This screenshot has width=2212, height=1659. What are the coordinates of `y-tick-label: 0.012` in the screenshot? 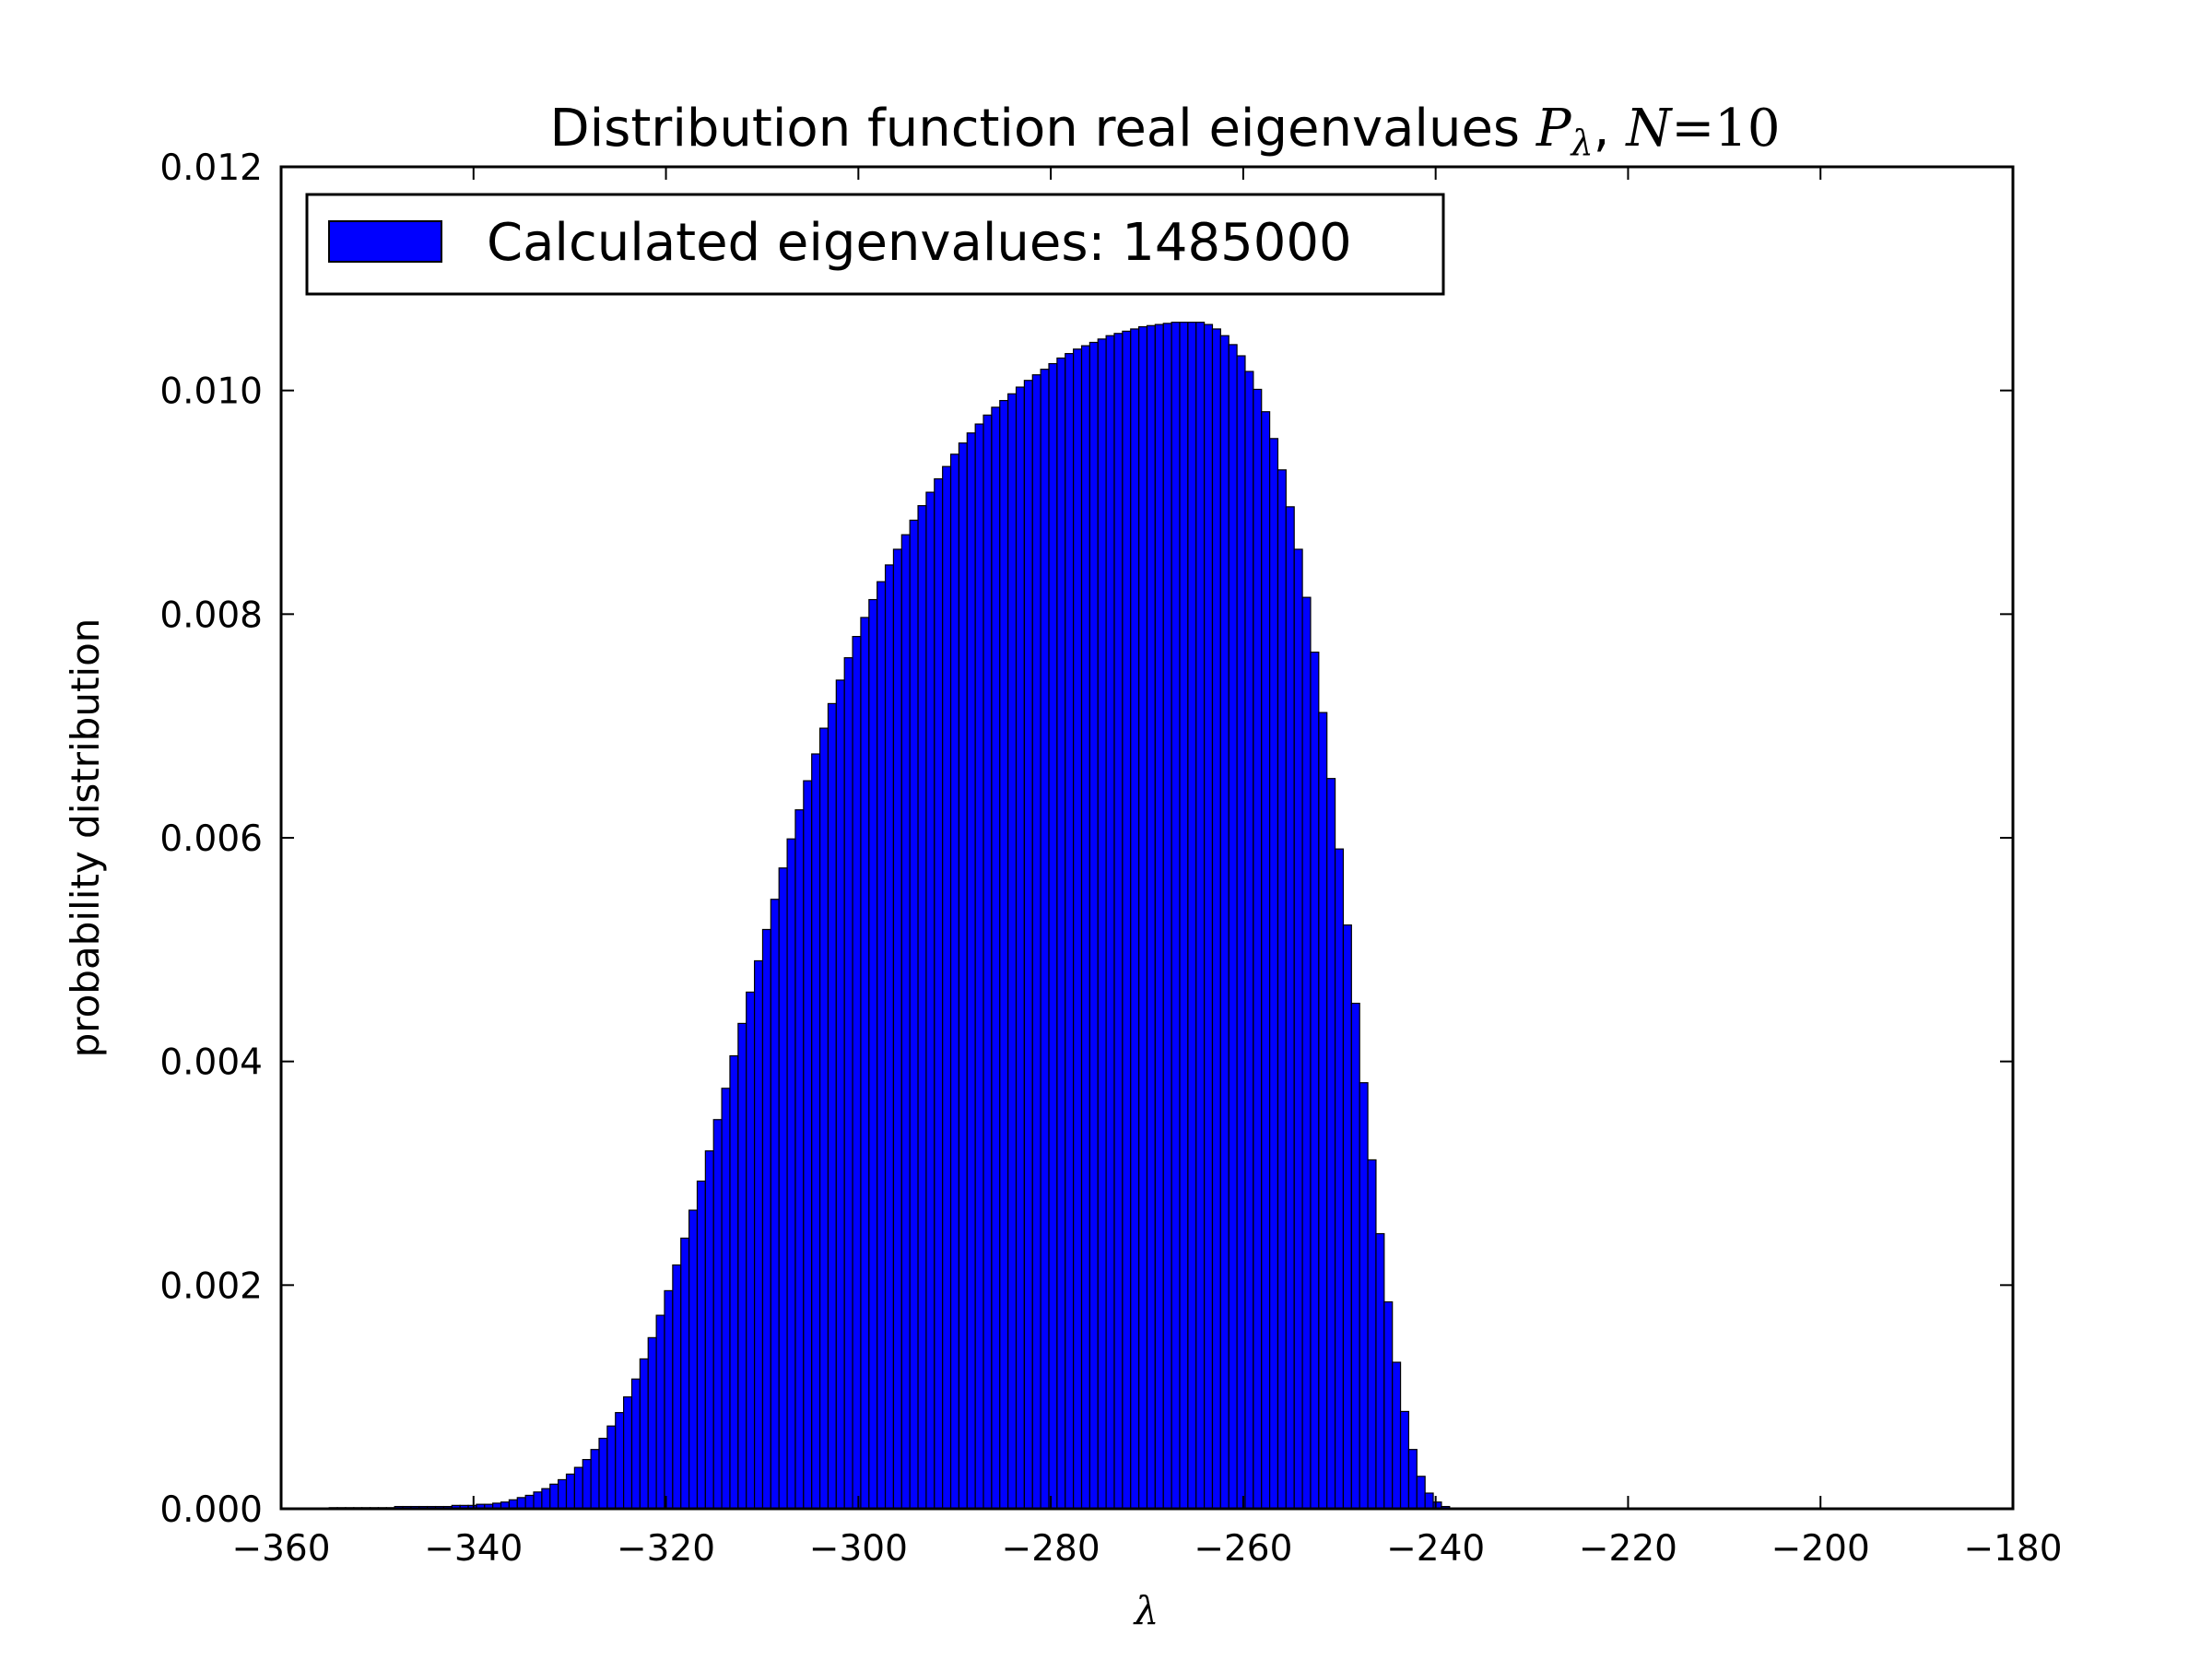 It's located at (211, 168).